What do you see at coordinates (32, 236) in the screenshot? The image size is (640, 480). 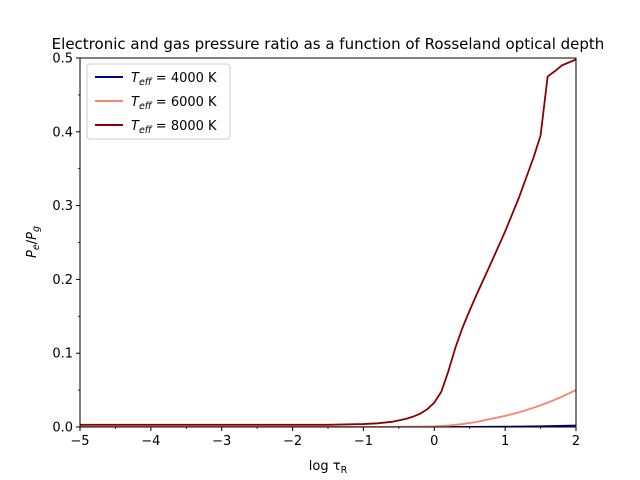 I see `y-axis-label-g: P` at bounding box center [32, 236].